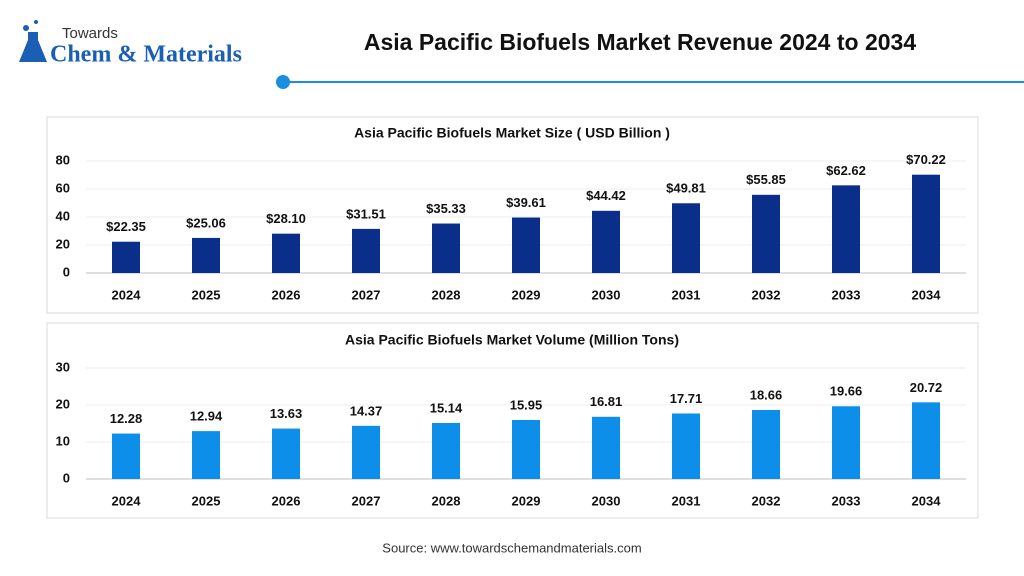 This screenshot has height=576, width=1024. What do you see at coordinates (63, 440) in the screenshot?
I see `y-tick-label: 10` at bounding box center [63, 440].